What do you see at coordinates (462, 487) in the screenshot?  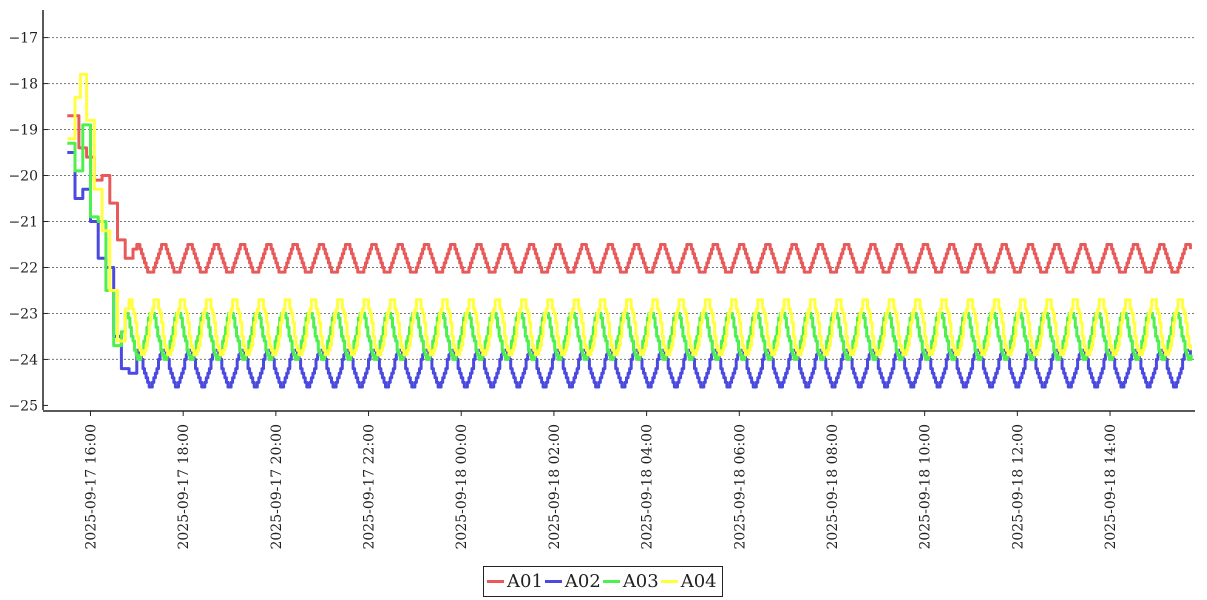 I see `x-tick-label: 2025-09-18 00:00` at bounding box center [462, 487].